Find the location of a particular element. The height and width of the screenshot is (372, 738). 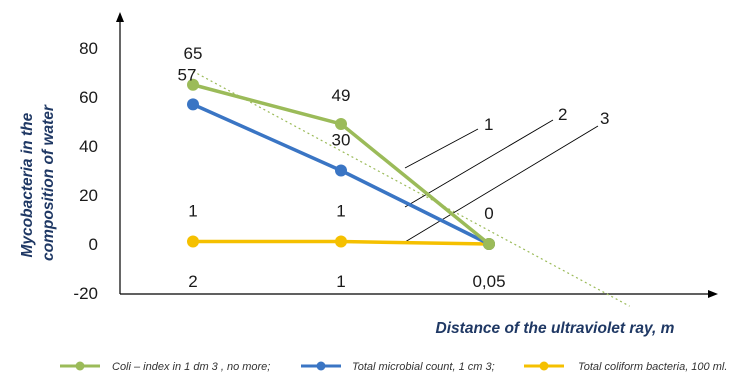

data-label: 30 is located at coordinates (341, 140).